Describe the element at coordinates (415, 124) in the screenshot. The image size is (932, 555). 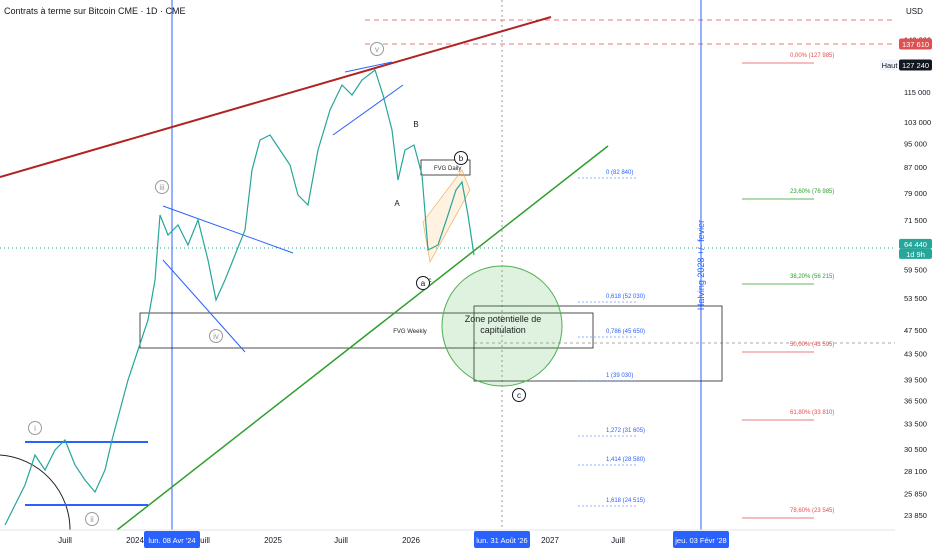
I see `wave-label: B` at that location.